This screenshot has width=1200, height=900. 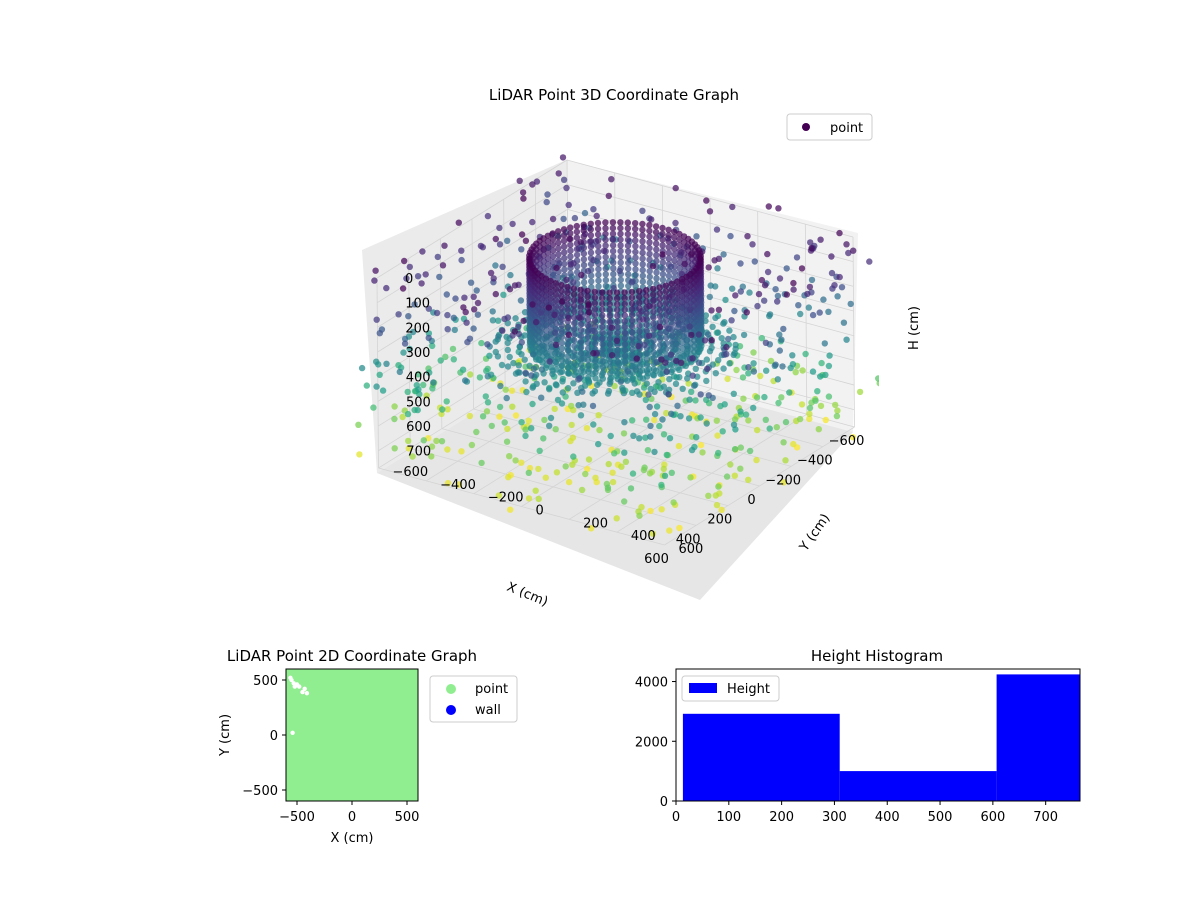 What do you see at coordinates (595, 523) in the screenshot?
I see `y-tick-label: 200` at bounding box center [595, 523].